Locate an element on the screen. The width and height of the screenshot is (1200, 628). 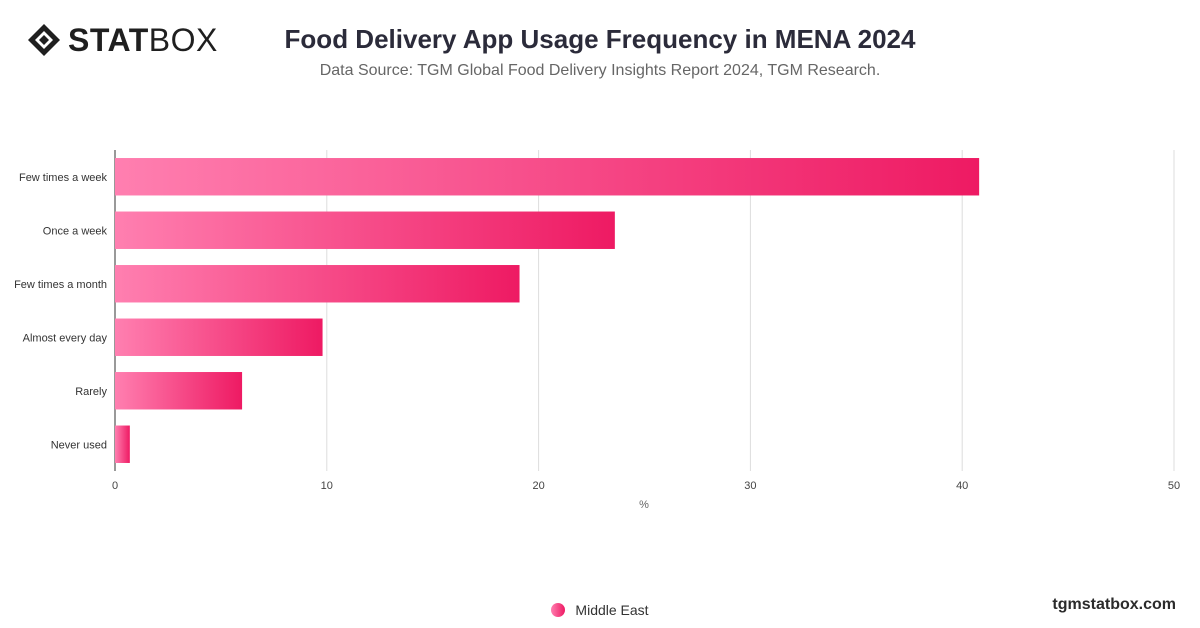
x-tick-label: 10 is located at coordinates (327, 486).